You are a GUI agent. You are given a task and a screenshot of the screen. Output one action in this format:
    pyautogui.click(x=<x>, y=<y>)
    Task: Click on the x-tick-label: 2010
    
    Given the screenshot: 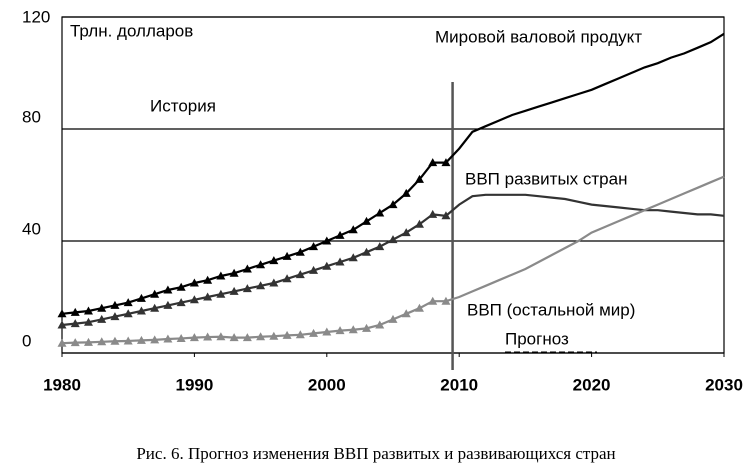 What is the action you would take?
    pyautogui.click(x=459, y=384)
    